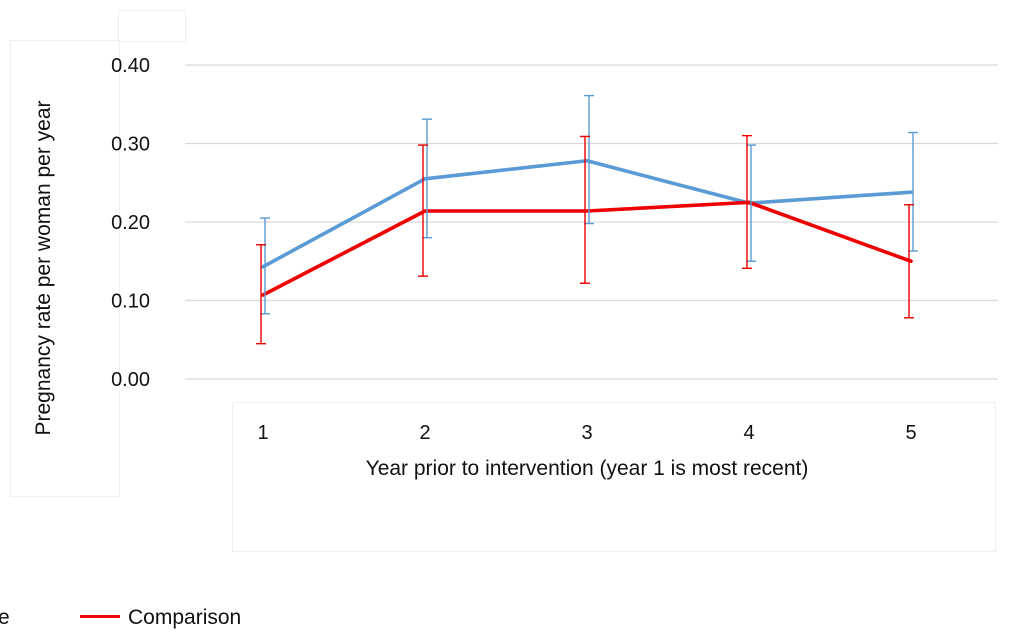  Describe the element at coordinates (130, 302) in the screenshot. I see `y-tick-label: 0.10` at that location.